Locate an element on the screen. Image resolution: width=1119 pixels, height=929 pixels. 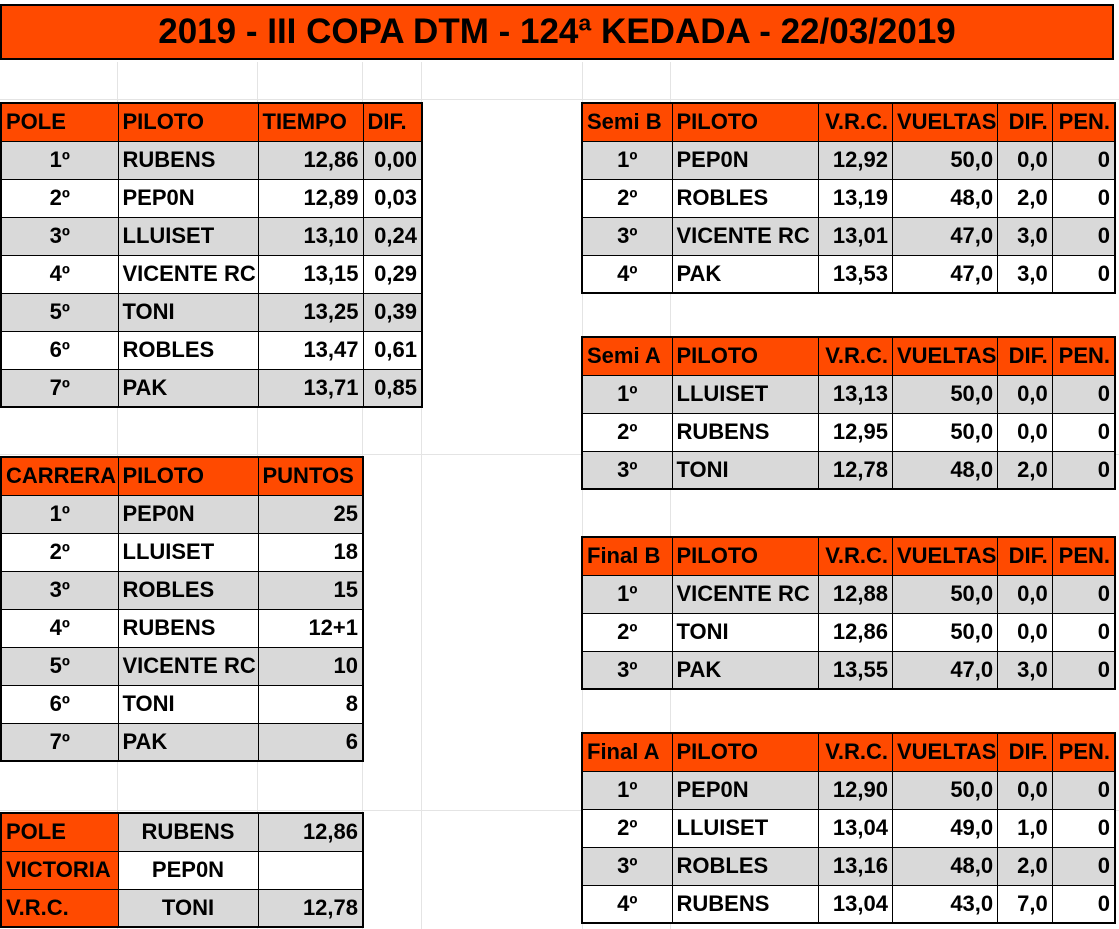
header-cell: Final B is located at coordinates (627, 556).